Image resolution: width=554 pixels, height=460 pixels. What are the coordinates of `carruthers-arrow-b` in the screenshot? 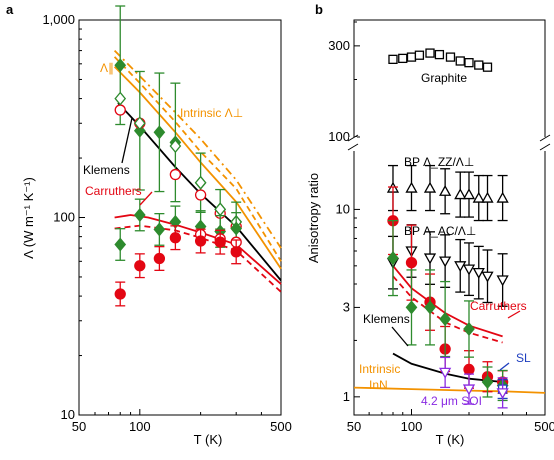 It's located at (514, 314).